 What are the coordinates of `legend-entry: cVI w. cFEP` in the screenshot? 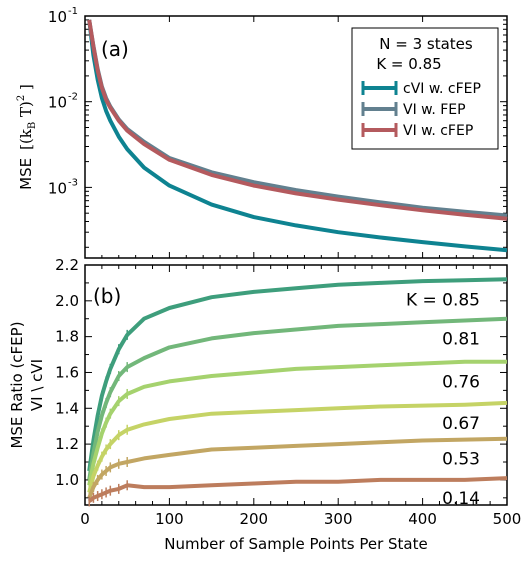 It's located at (421, 89).